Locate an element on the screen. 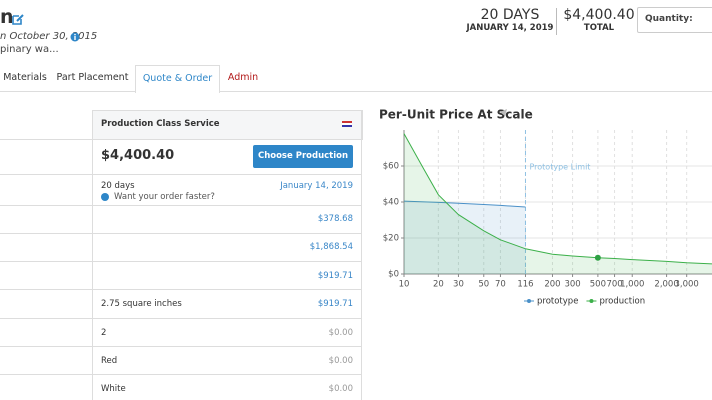 This screenshot has height=400, width=712. x-tick-label: 700 is located at coordinates (614, 285).